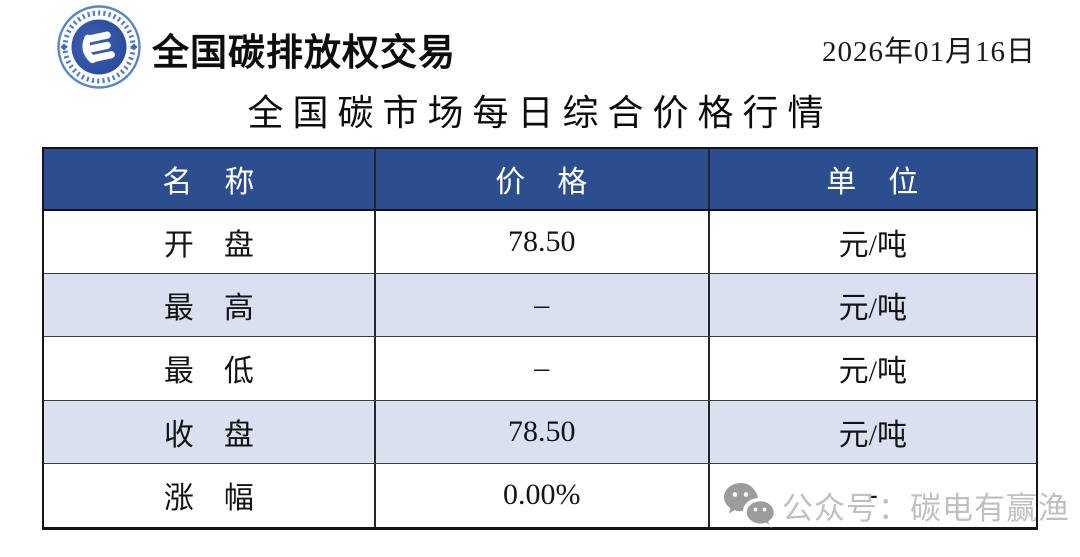  I want to click on col-header-unit: 单 位, so click(873, 182).